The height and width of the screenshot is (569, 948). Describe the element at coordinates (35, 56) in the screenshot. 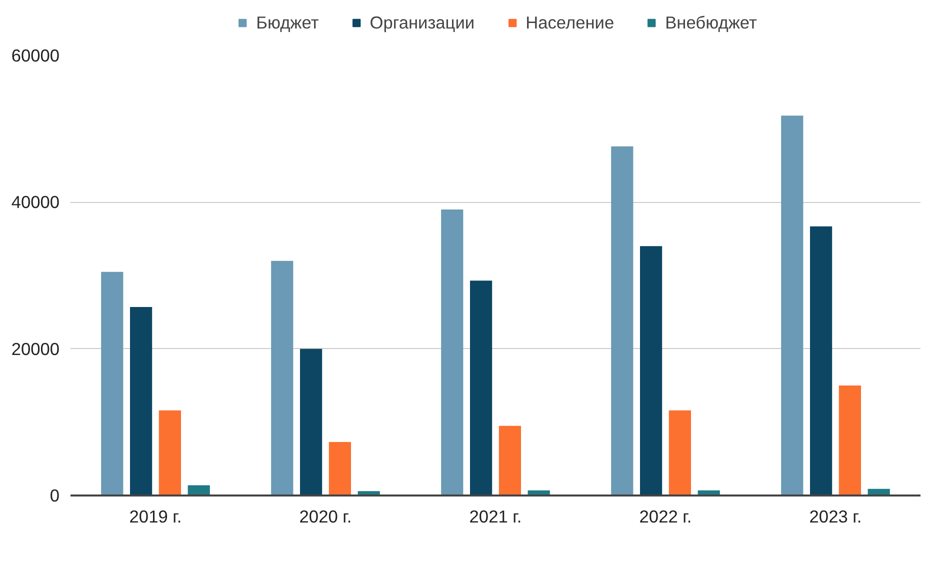

I see `y-tick-label: 60000` at that location.